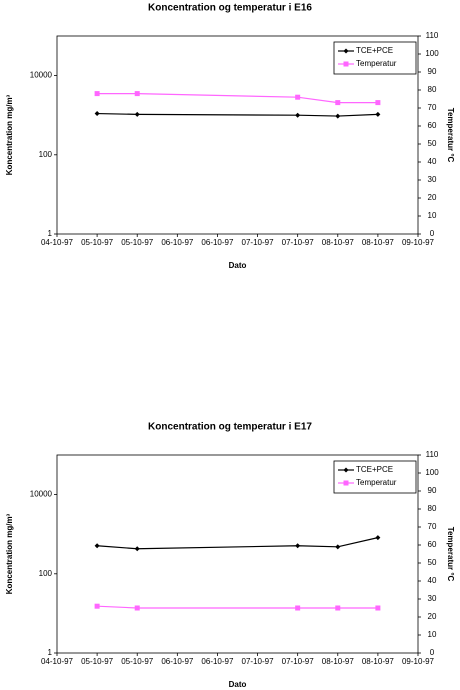  I want to click on chart-title: Koncentration og temperatur i E17, so click(230, 427).